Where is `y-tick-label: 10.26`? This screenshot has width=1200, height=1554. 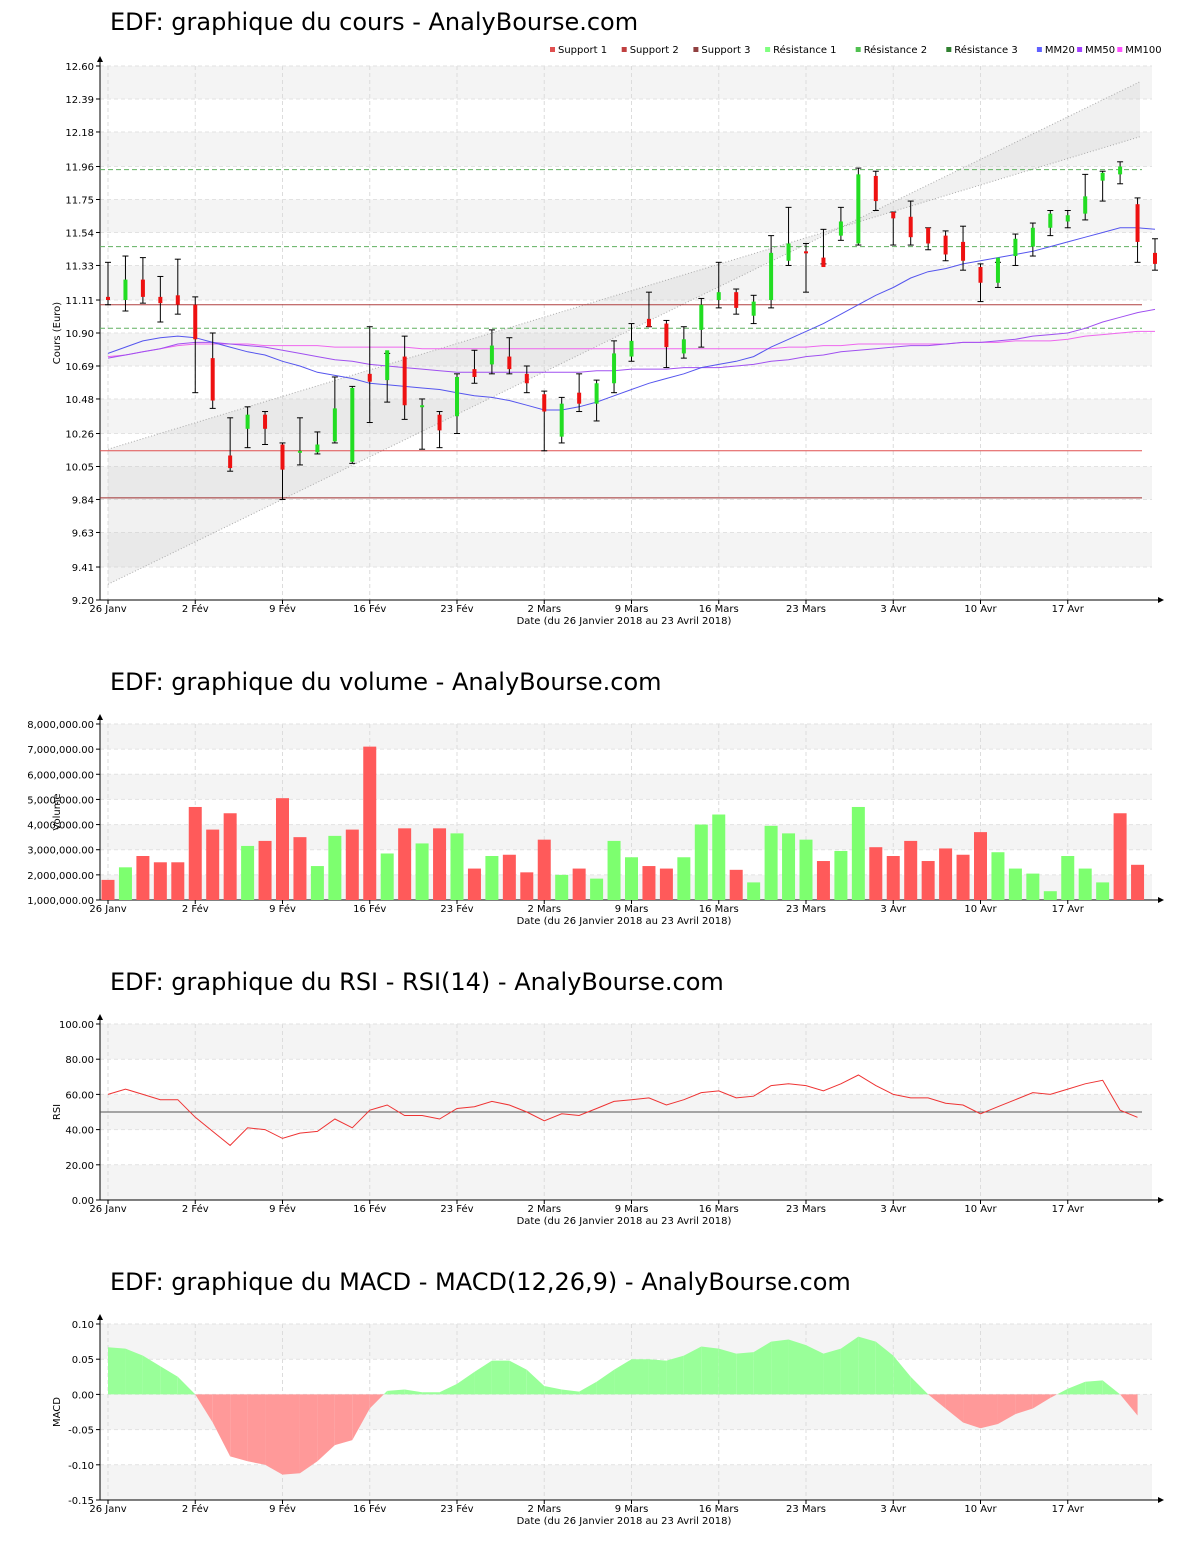 y-tick-label: 10.26 is located at coordinates (79, 435).